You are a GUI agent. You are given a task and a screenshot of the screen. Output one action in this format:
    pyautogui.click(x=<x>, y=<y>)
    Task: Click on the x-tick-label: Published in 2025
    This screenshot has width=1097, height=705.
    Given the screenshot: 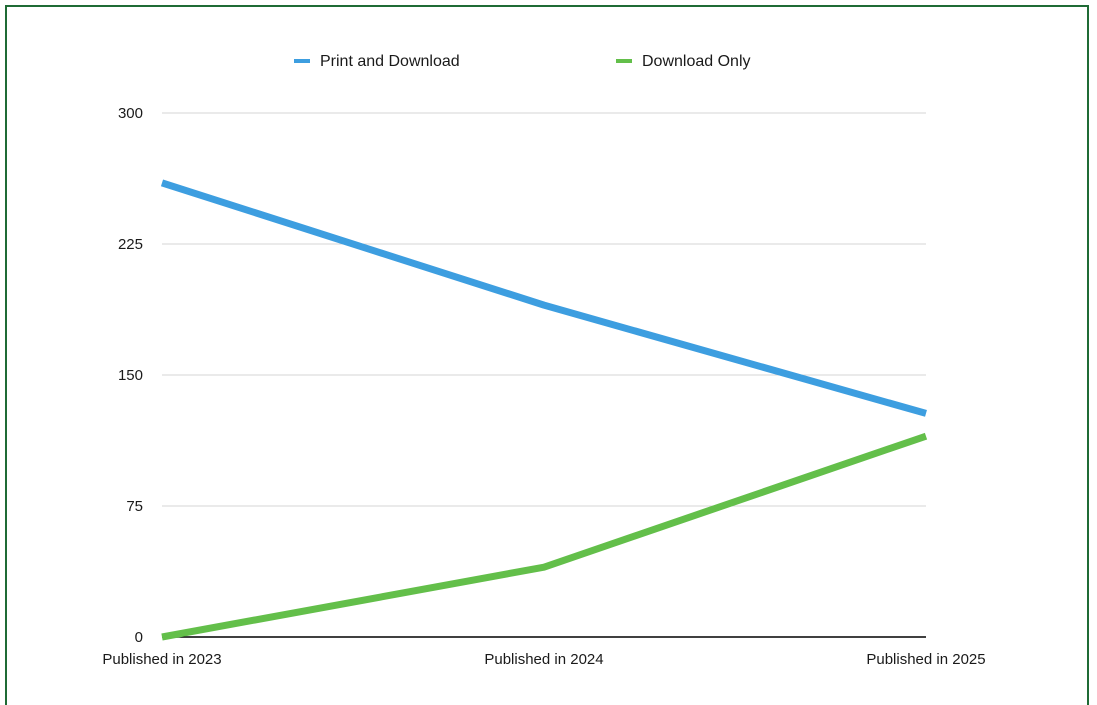 What is the action you would take?
    pyautogui.click(x=925, y=659)
    